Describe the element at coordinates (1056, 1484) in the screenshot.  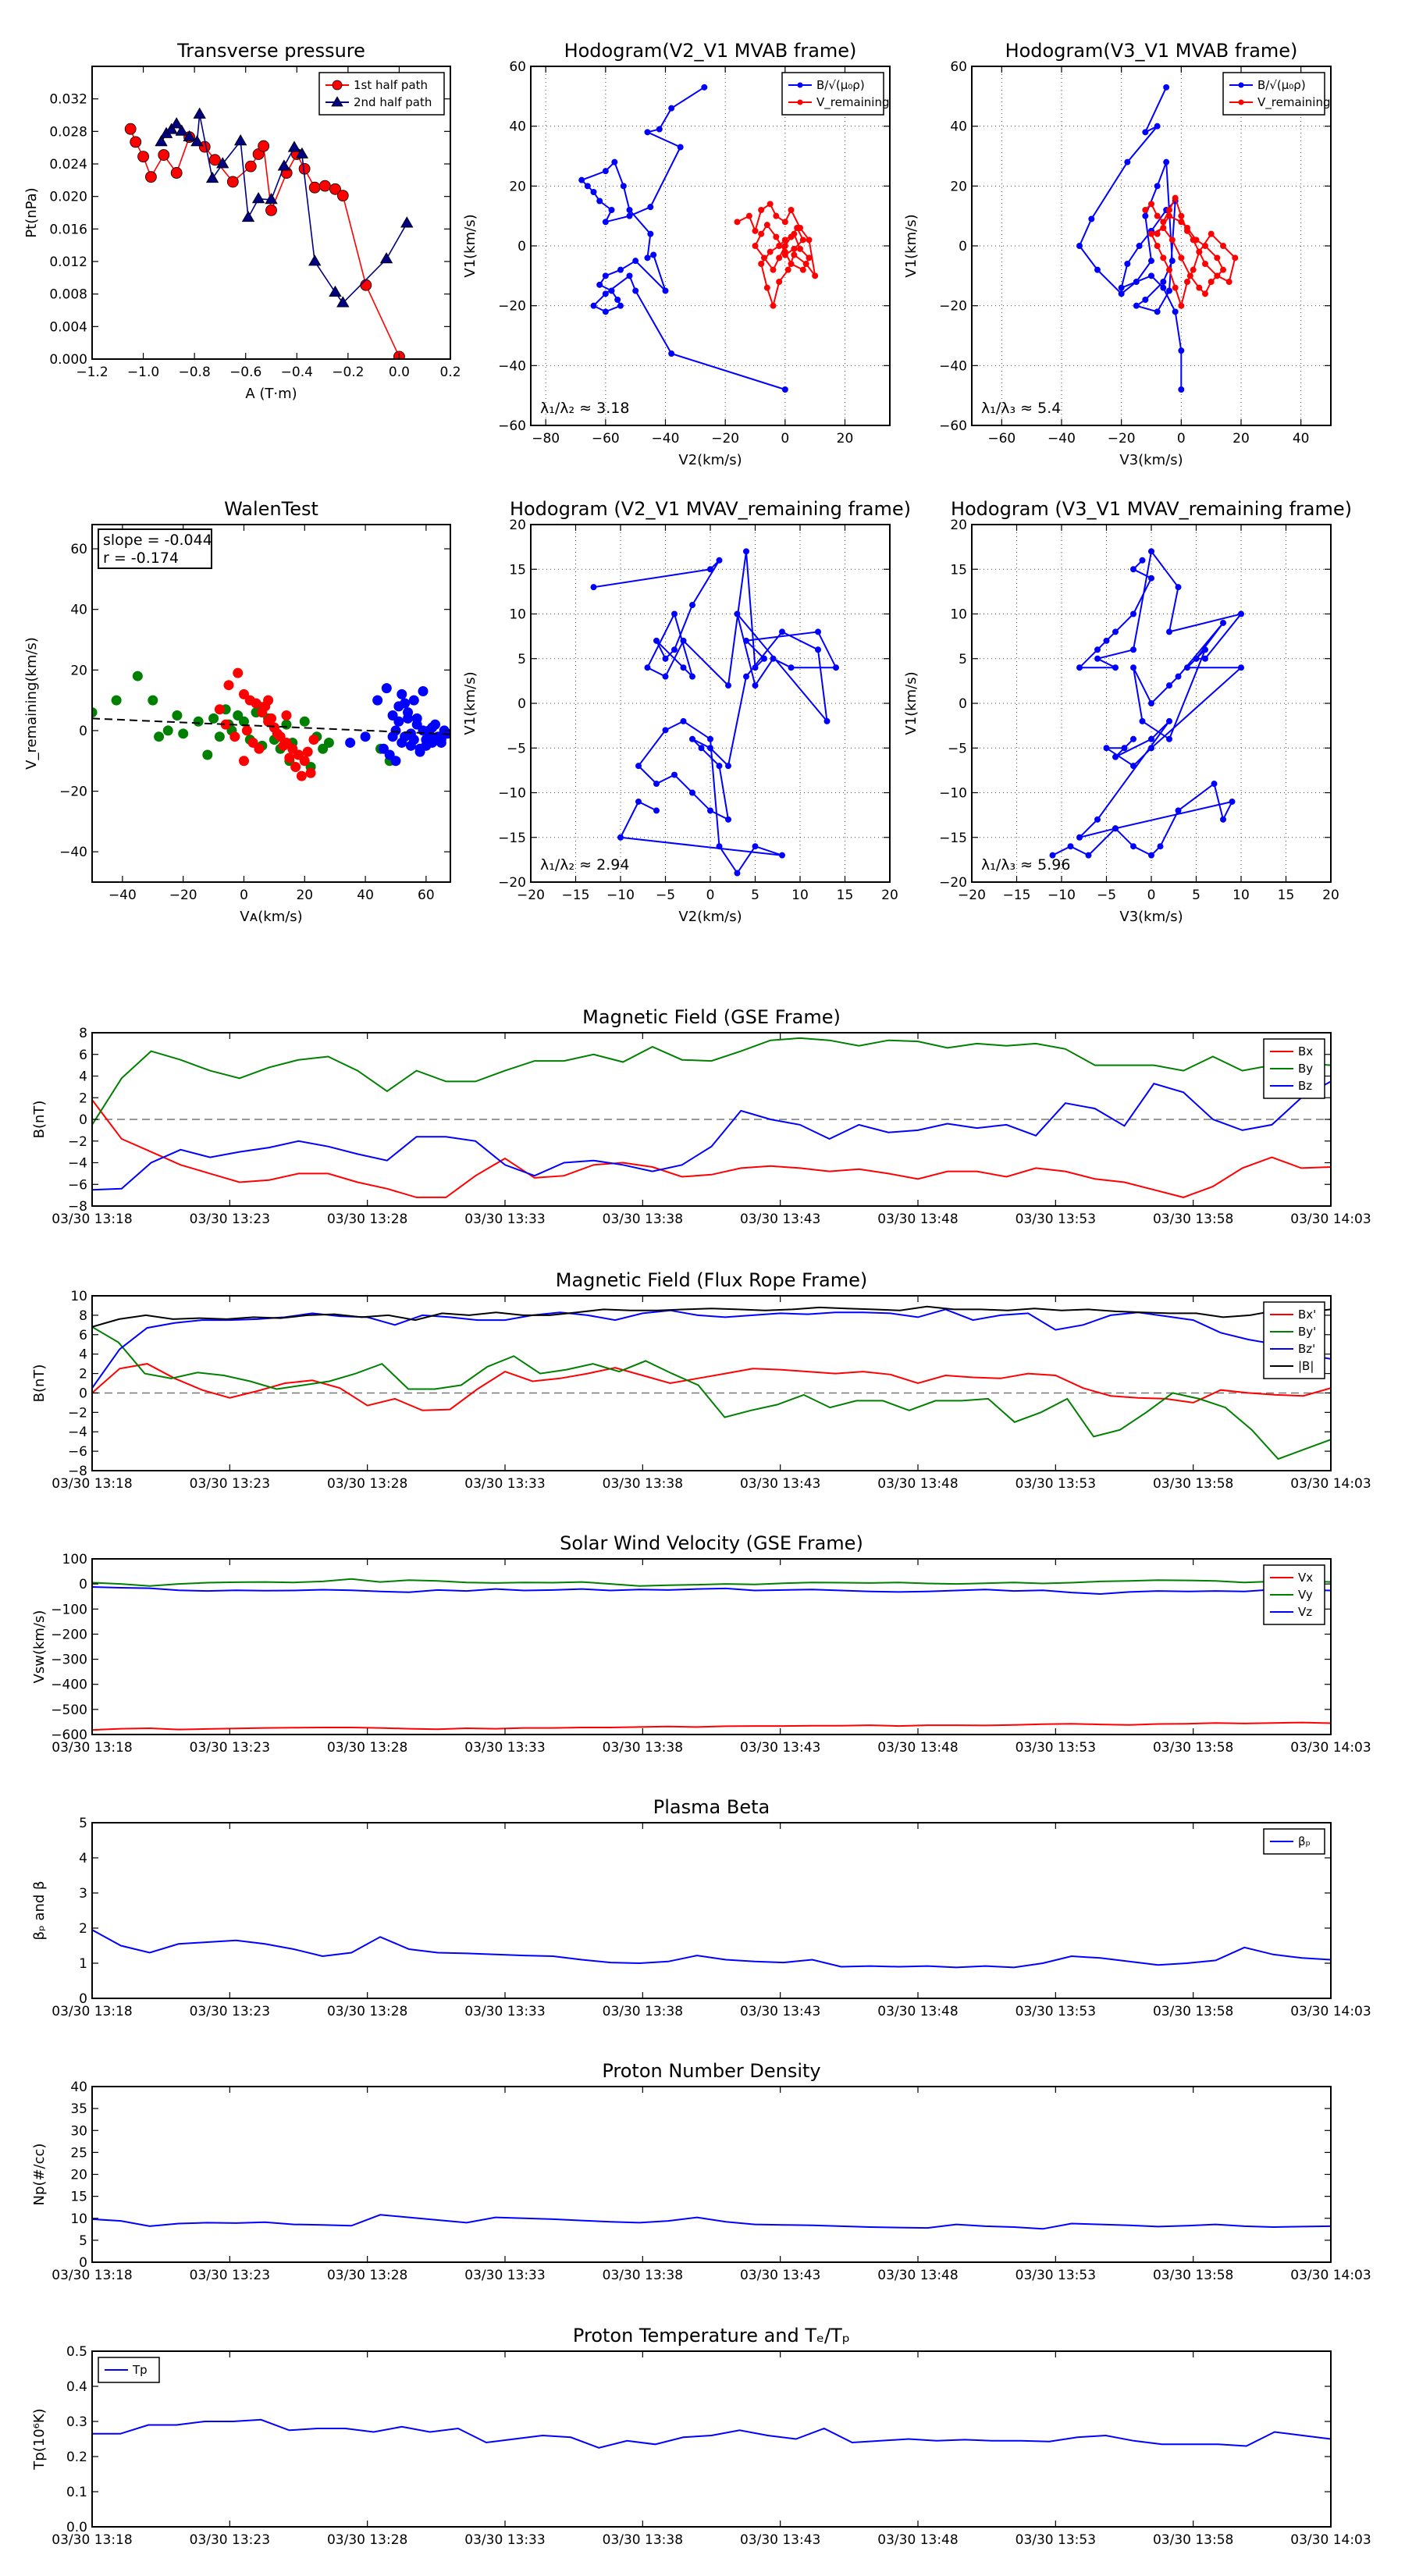
I see `x-tick-label: 03/30 13:53` at that location.